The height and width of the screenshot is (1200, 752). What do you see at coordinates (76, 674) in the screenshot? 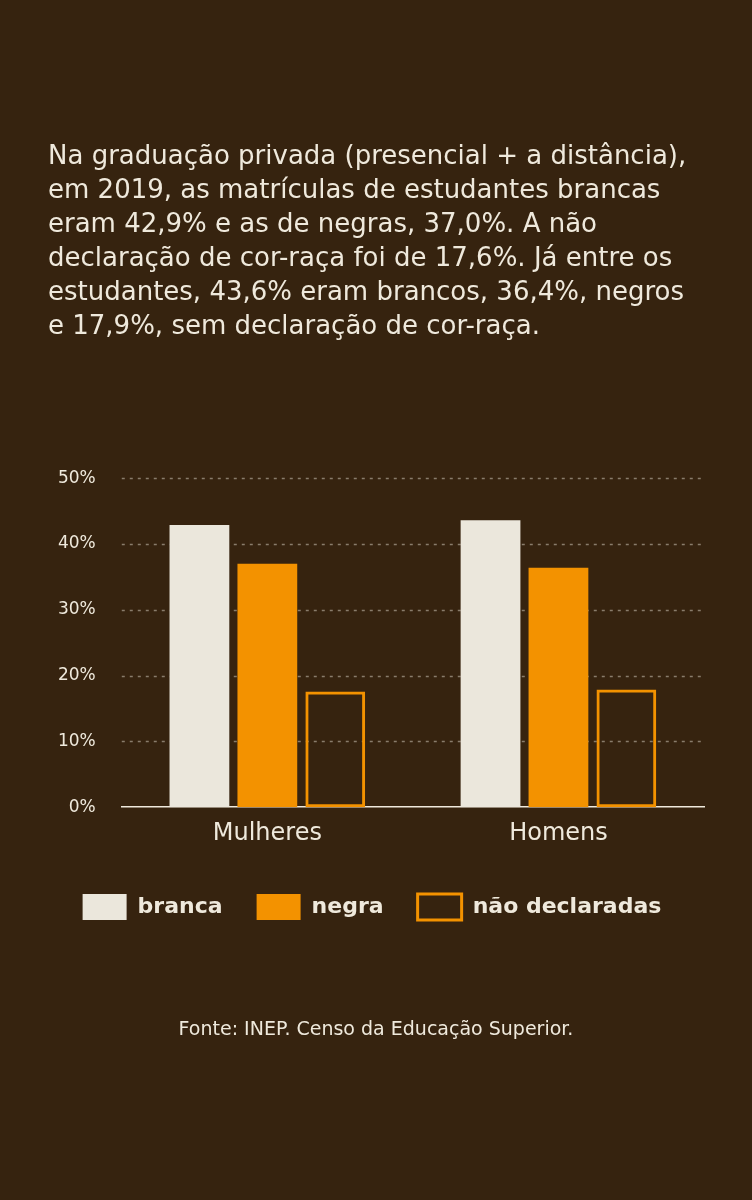
I see `y-tick-label: 20%` at bounding box center [76, 674].